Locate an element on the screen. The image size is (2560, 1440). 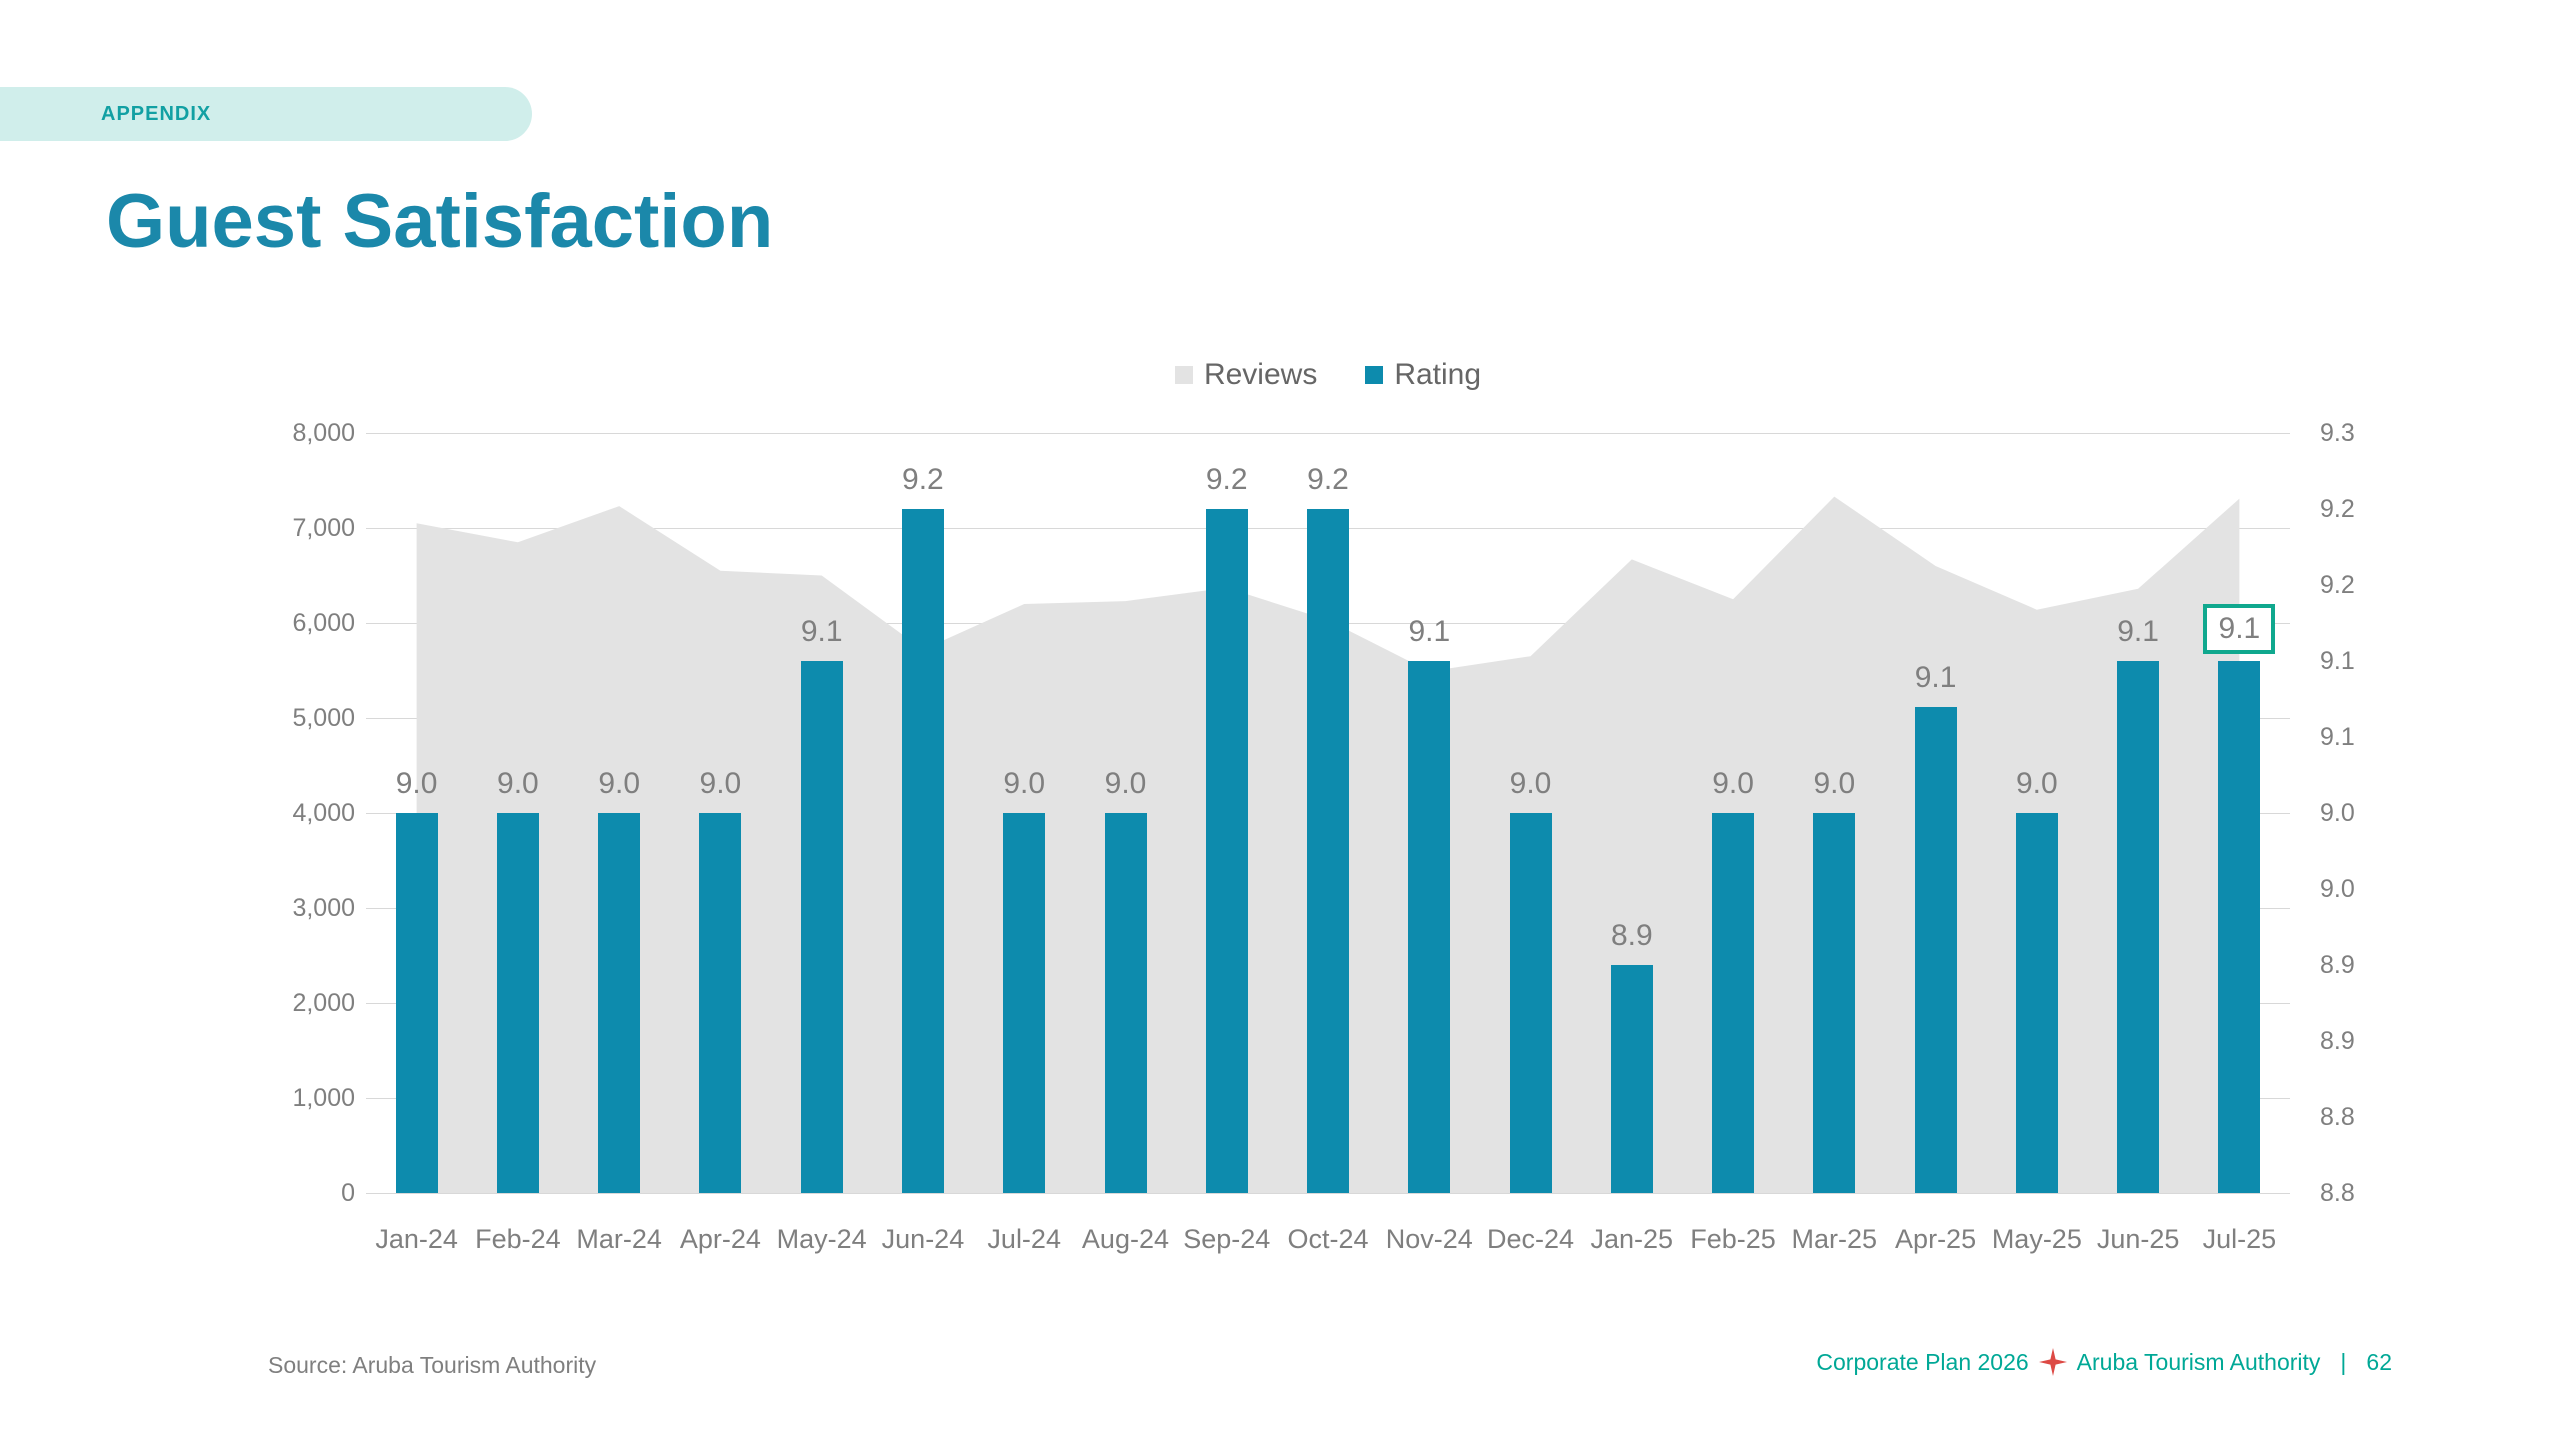
rating-bar-label: 8.9 is located at coordinates (1631, 935).